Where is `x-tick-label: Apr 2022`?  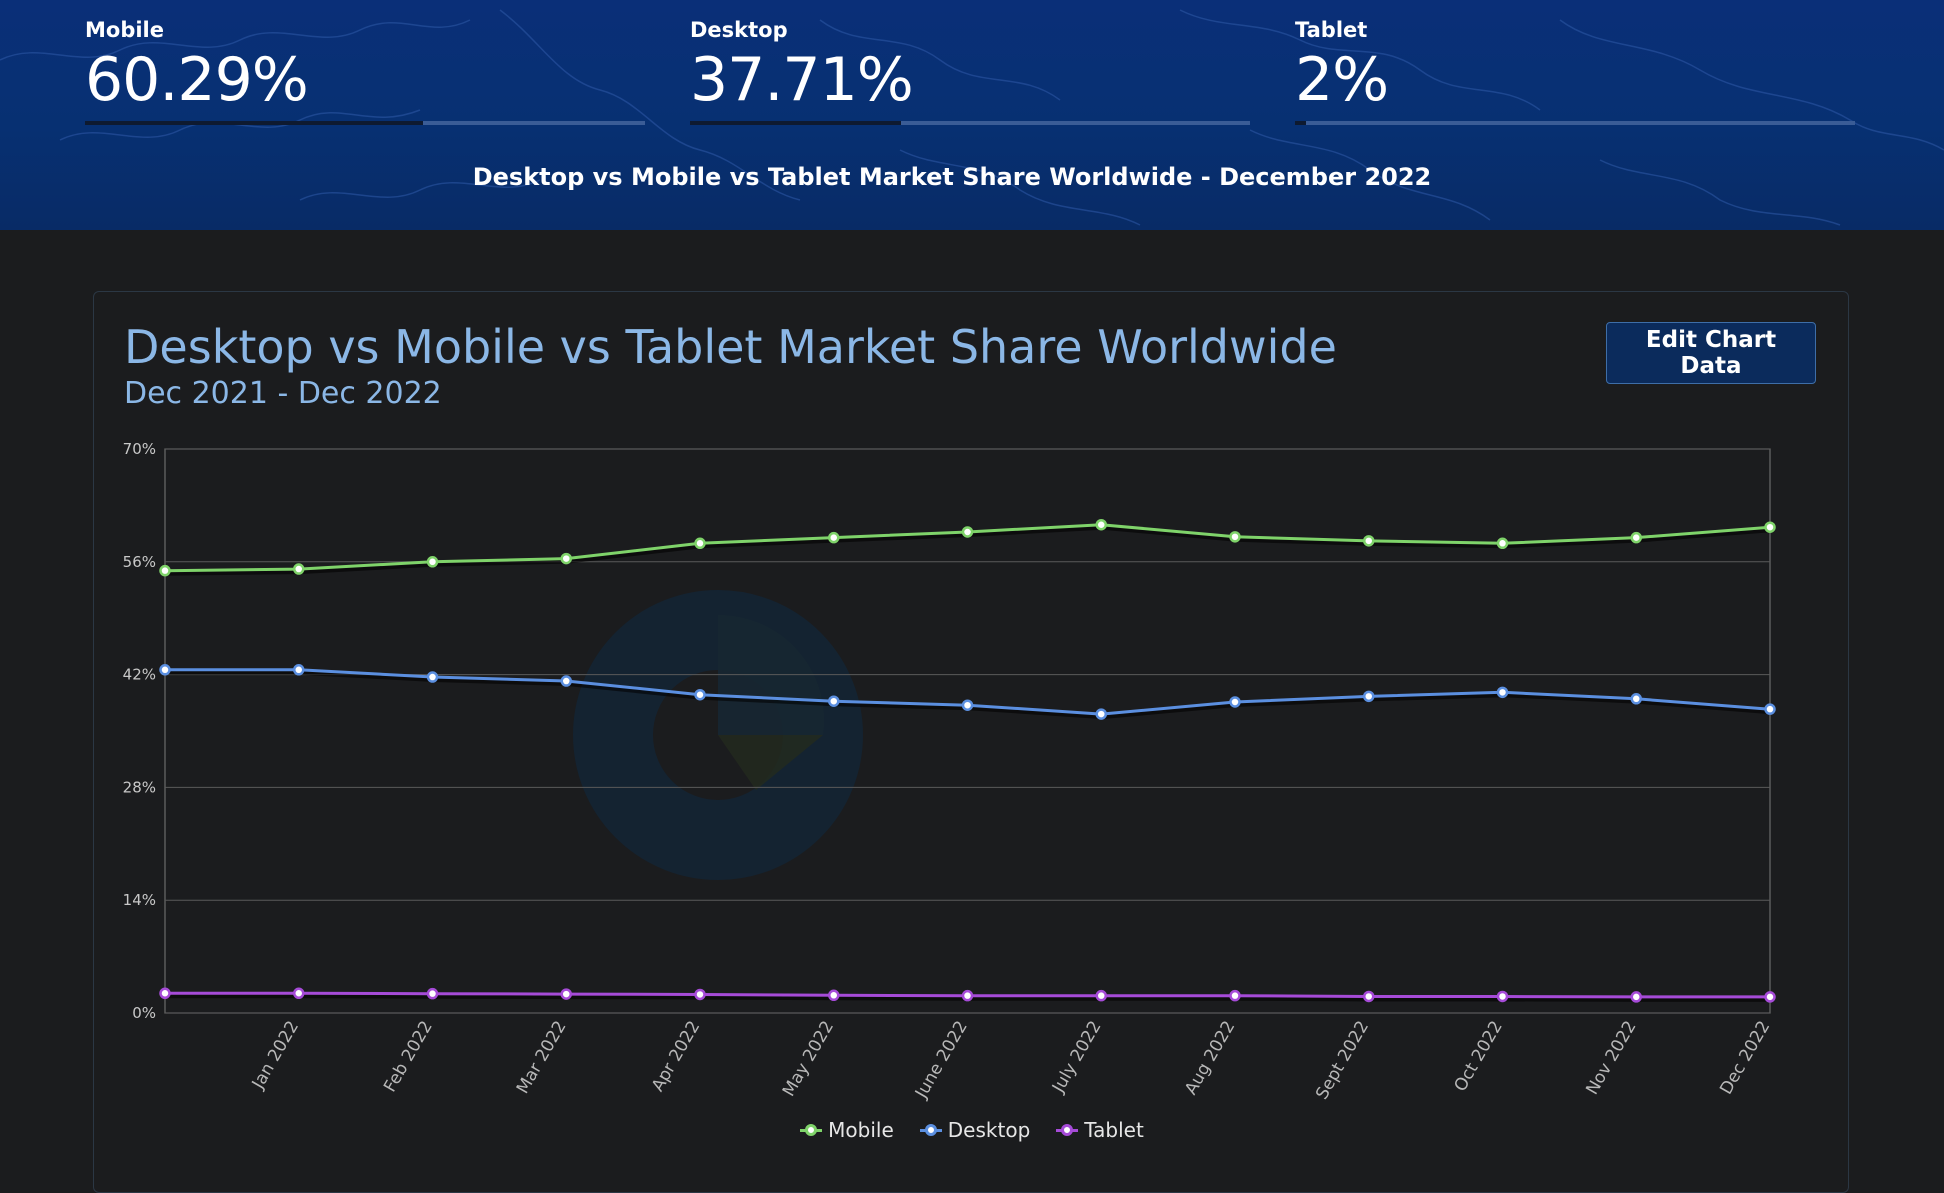
x-tick-label: Apr 2022 is located at coordinates (676, 1057).